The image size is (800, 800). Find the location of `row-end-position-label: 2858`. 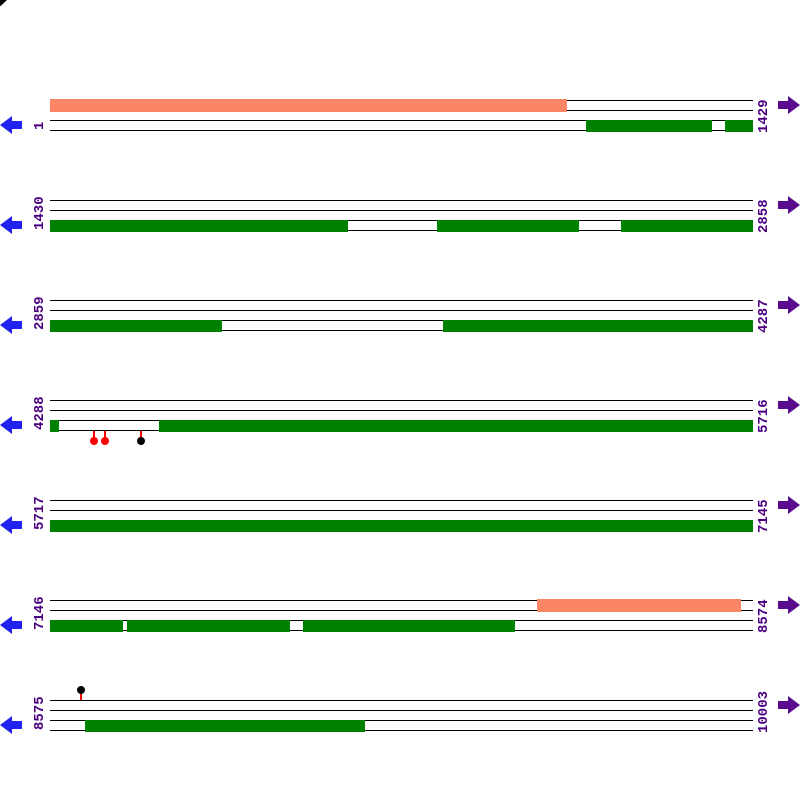

row-end-position-label: 2858 is located at coordinates (764, 216).